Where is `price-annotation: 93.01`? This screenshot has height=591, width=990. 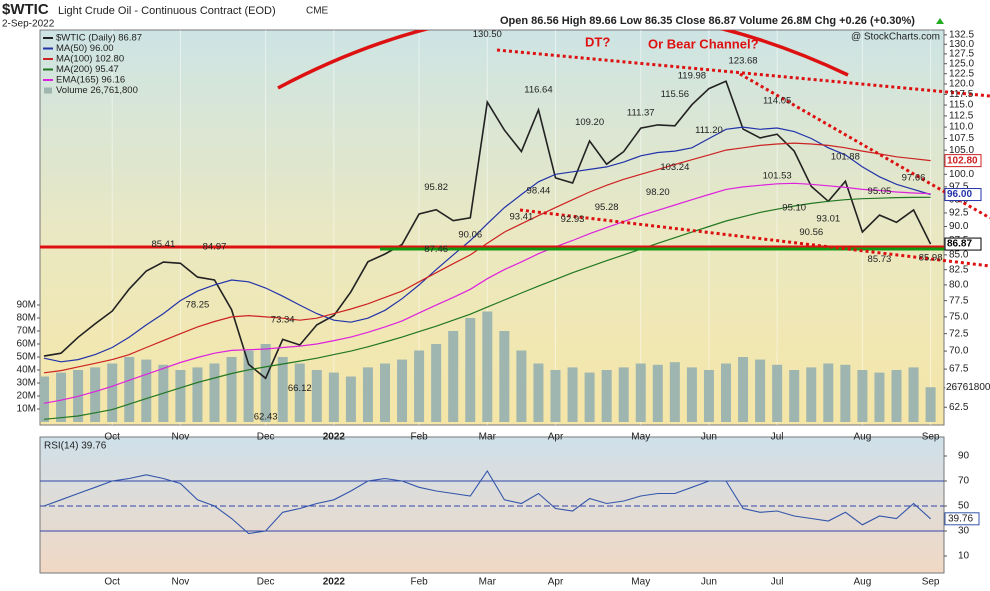
price-annotation: 93.01 is located at coordinates (828, 219).